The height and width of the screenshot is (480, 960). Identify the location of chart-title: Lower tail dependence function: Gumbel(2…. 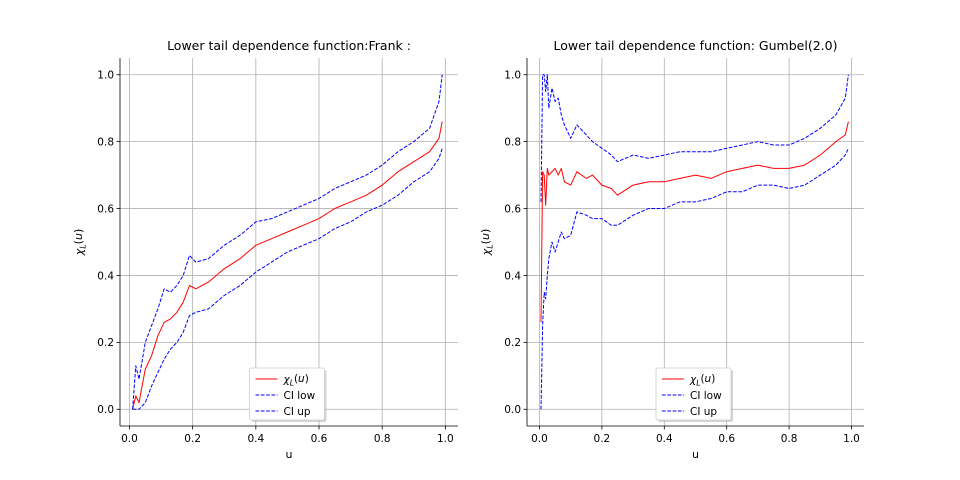
(696, 45).